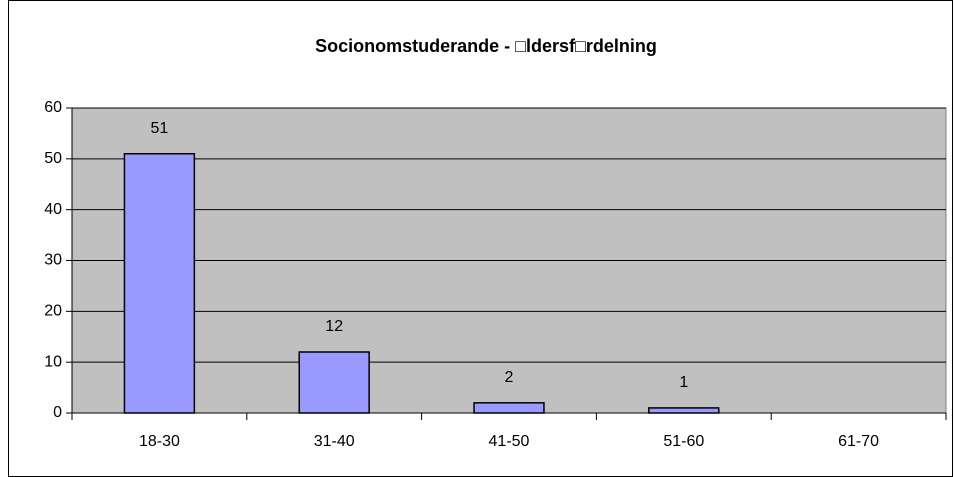 This screenshot has height=477, width=954. Describe the element at coordinates (53, 260) in the screenshot. I see `y-tick-label: 30` at that location.